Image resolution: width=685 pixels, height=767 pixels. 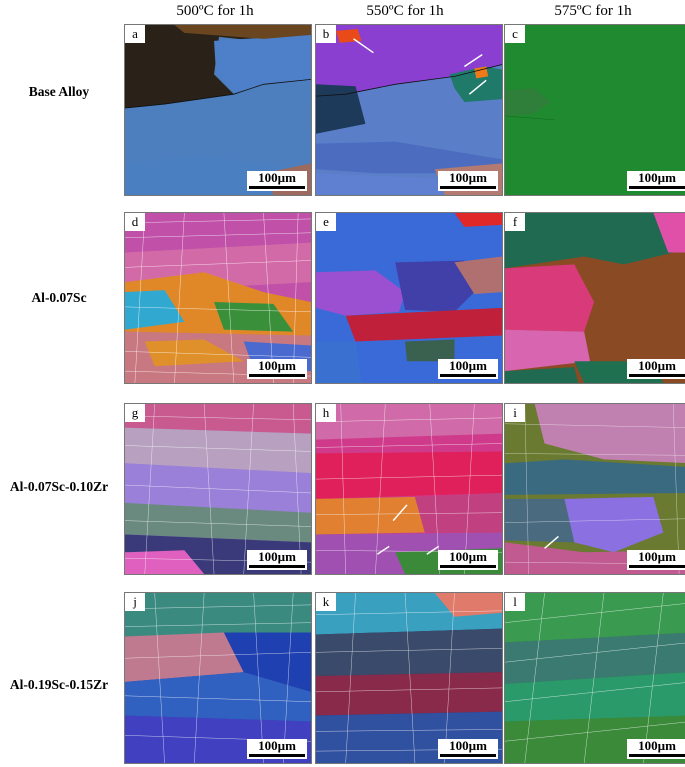 What do you see at coordinates (59, 486) in the screenshot?
I see `row-header-al-0.07sc-0.10zr: Al-0.07Sc-0.10Zr` at bounding box center [59, 486].